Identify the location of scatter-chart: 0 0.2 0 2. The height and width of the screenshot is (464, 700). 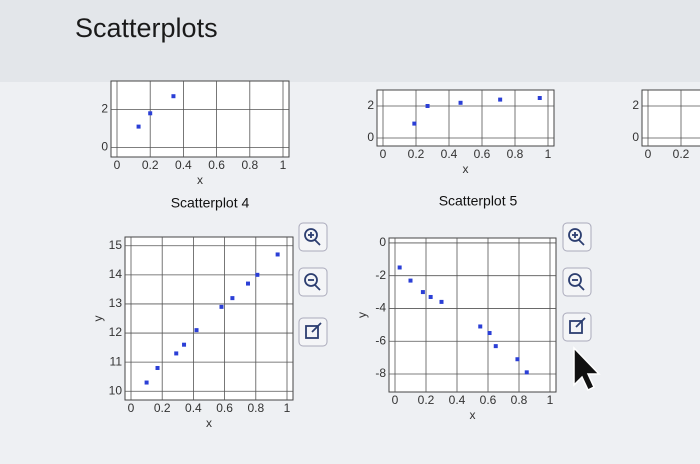
(666, 125).